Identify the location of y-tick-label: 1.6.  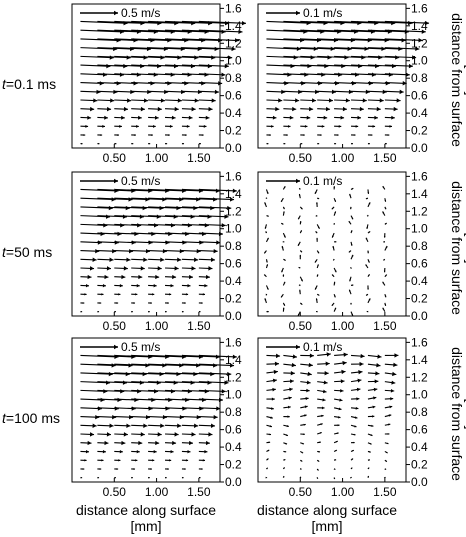
(233, 342).